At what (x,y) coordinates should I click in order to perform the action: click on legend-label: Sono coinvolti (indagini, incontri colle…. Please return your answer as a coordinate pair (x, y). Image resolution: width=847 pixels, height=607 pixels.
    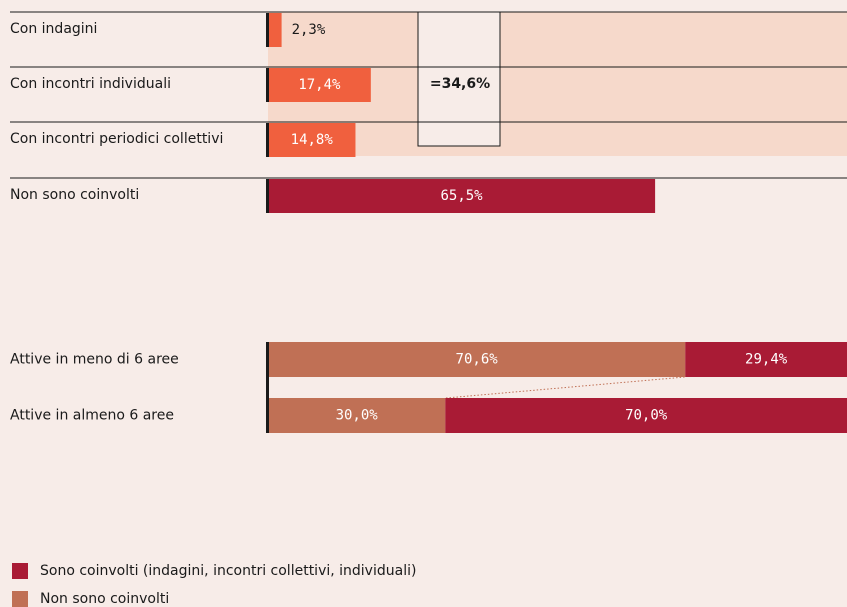
    Looking at the image, I should click on (228, 571).